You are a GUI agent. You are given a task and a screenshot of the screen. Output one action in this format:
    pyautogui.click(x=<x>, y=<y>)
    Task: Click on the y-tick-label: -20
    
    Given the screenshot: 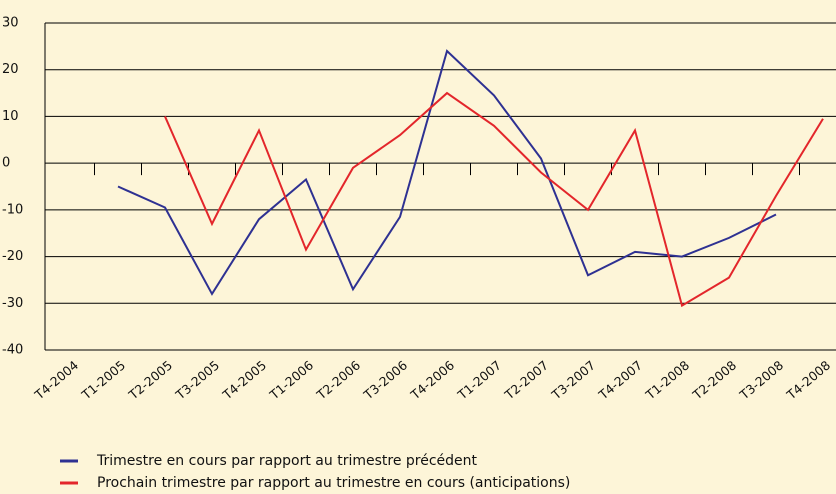 What is the action you would take?
    pyautogui.click(x=12, y=256)
    